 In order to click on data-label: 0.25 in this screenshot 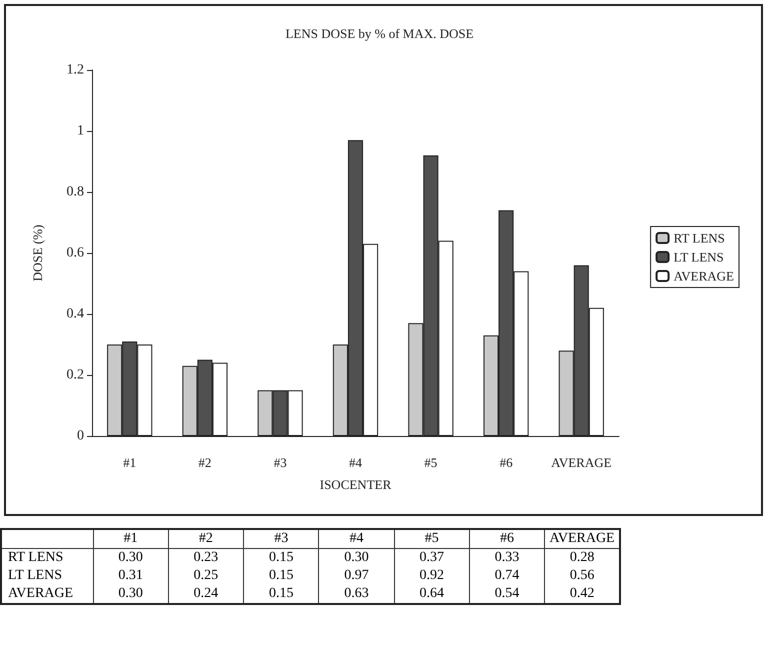, I will do `click(206, 576)`.